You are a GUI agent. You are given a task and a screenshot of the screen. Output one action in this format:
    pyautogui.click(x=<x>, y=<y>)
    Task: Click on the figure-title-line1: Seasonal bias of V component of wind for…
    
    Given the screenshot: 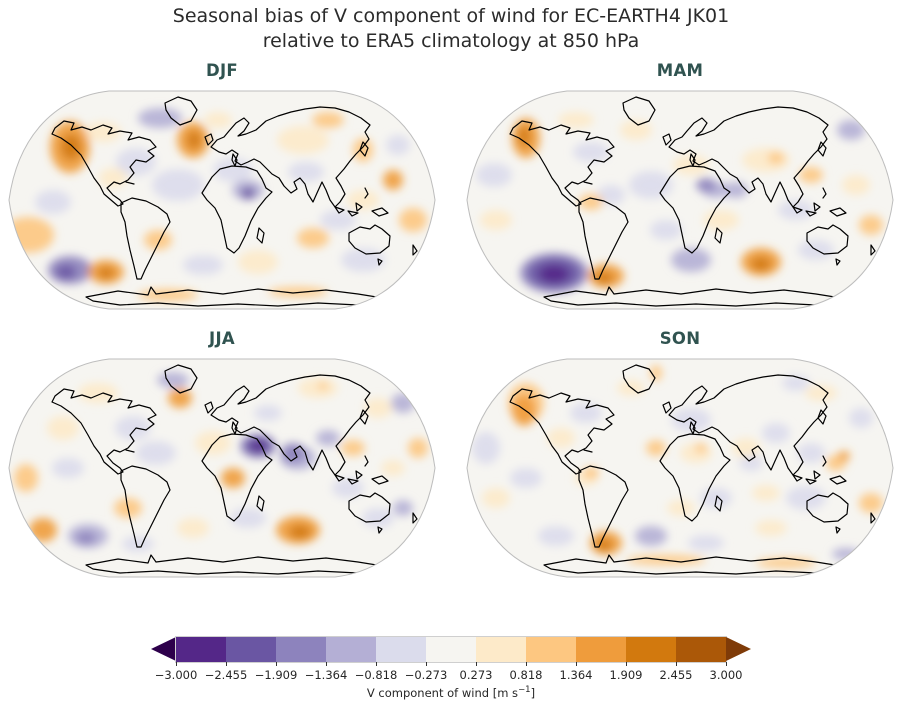 What is the action you would take?
    pyautogui.click(x=451, y=16)
    